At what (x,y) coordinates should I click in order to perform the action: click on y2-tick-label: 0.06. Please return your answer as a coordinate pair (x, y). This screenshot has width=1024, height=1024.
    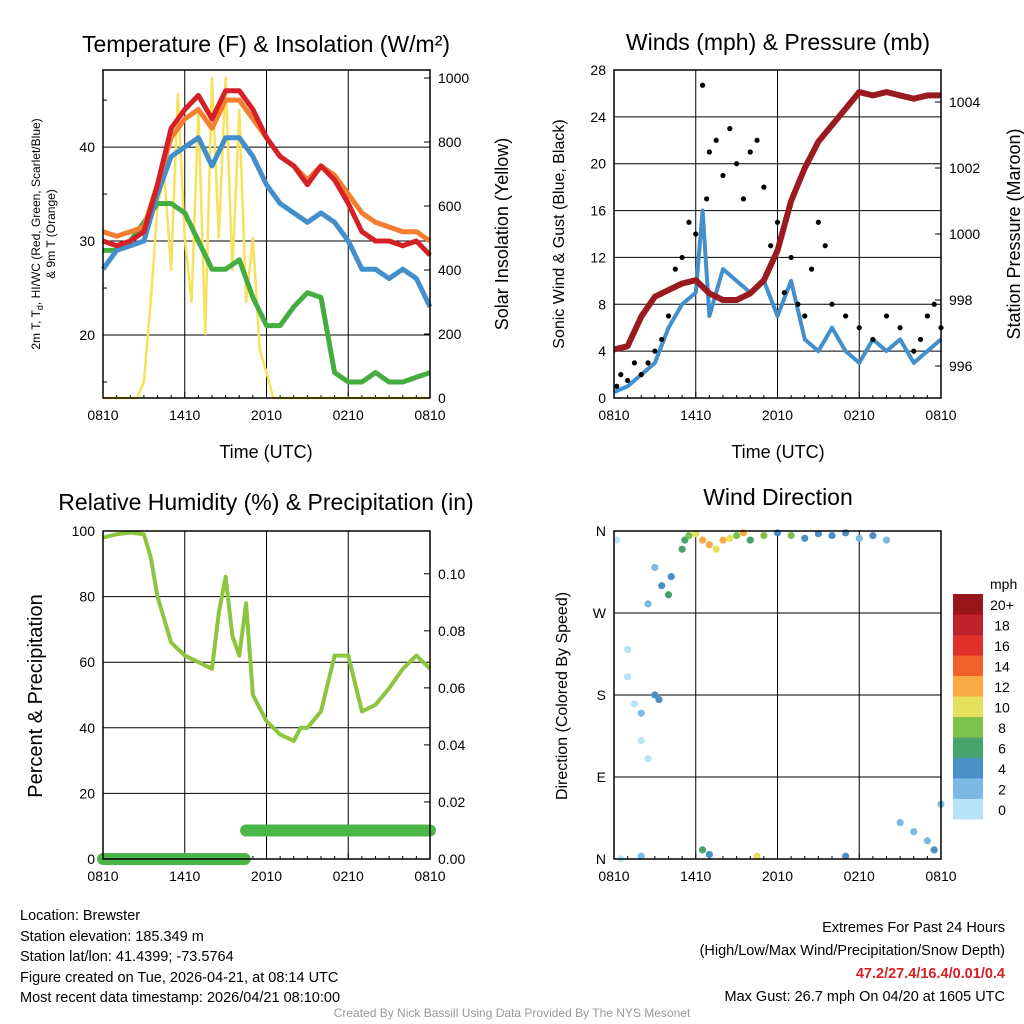
    Looking at the image, I should click on (451, 688).